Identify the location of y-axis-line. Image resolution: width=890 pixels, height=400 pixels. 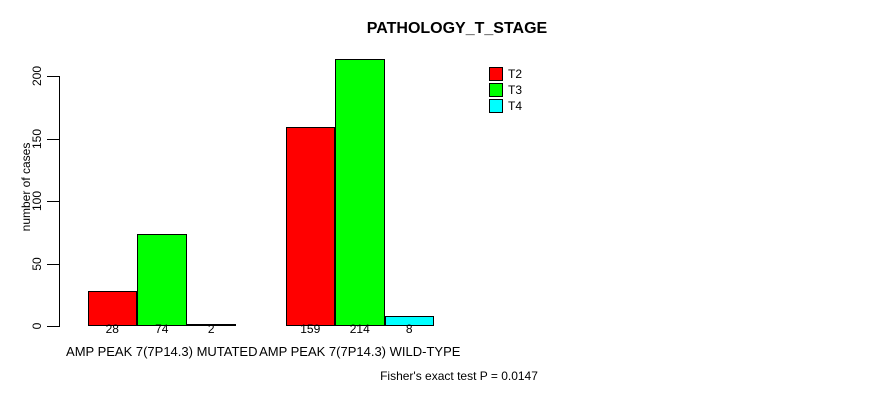
(59, 201).